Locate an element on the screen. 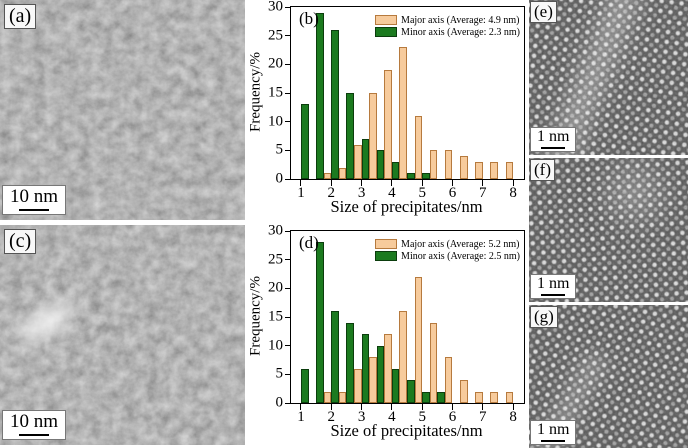 The image size is (688, 448). legend-item: Major axis (Average: 5.2 nm) is located at coordinates (447, 244).